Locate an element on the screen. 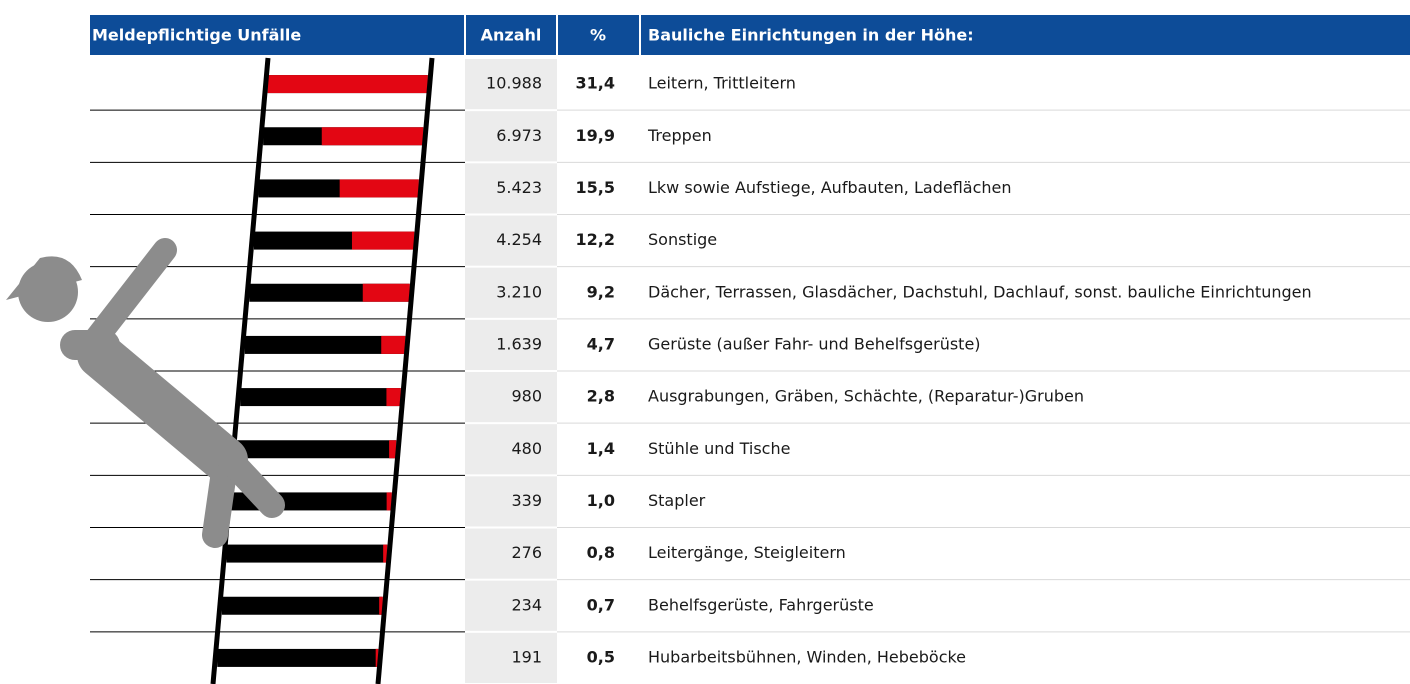 This screenshot has width=1410, height=684. category-label: Leitergänge, Steigleitern is located at coordinates (747, 552).